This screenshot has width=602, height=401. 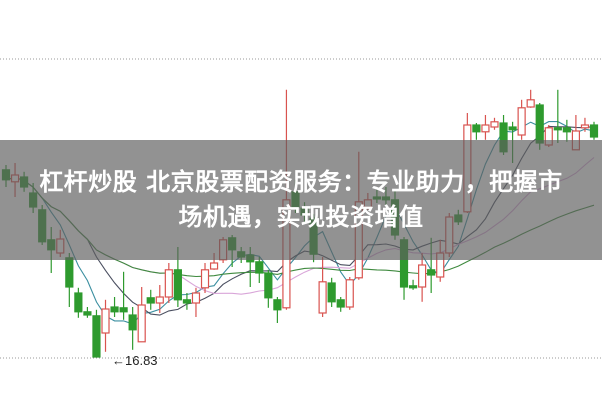 What do you see at coordinates (301, 217) in the screenshot?
I see `headline-line-2: 场机遇，实现投资增值` at bounding box center [301, 217].